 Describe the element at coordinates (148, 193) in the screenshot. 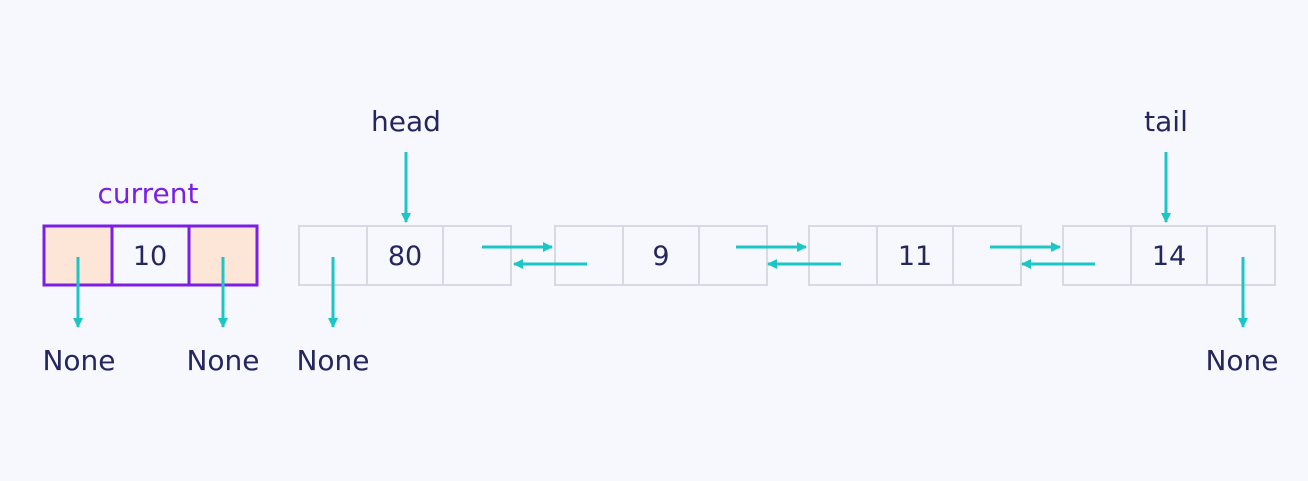

I see `current-label: current` at that location.